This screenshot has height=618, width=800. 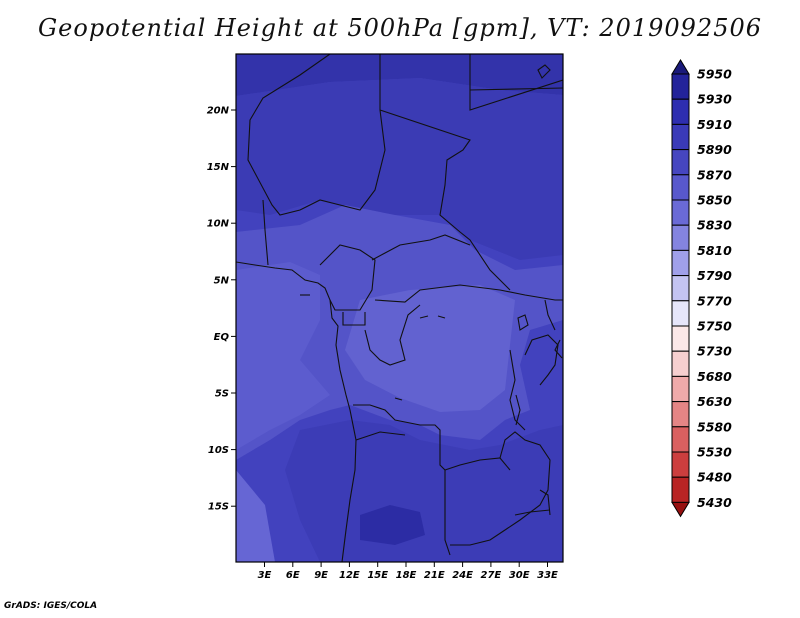 I want to click on colorbar-label: 5810, so click(x=714, y=250).